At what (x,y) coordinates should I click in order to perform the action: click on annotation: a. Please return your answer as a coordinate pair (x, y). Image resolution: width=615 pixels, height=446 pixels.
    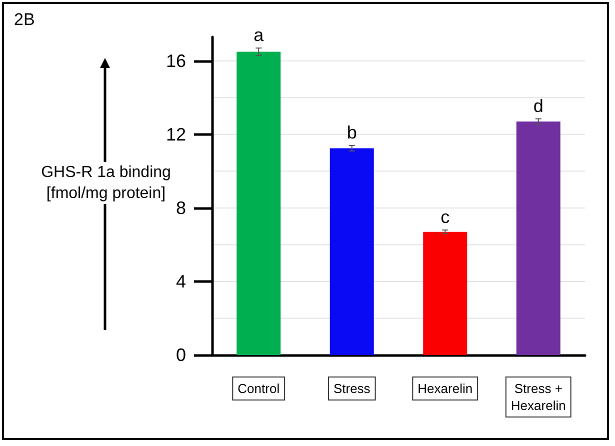
    Looking at the image, I should click on (259, 35).